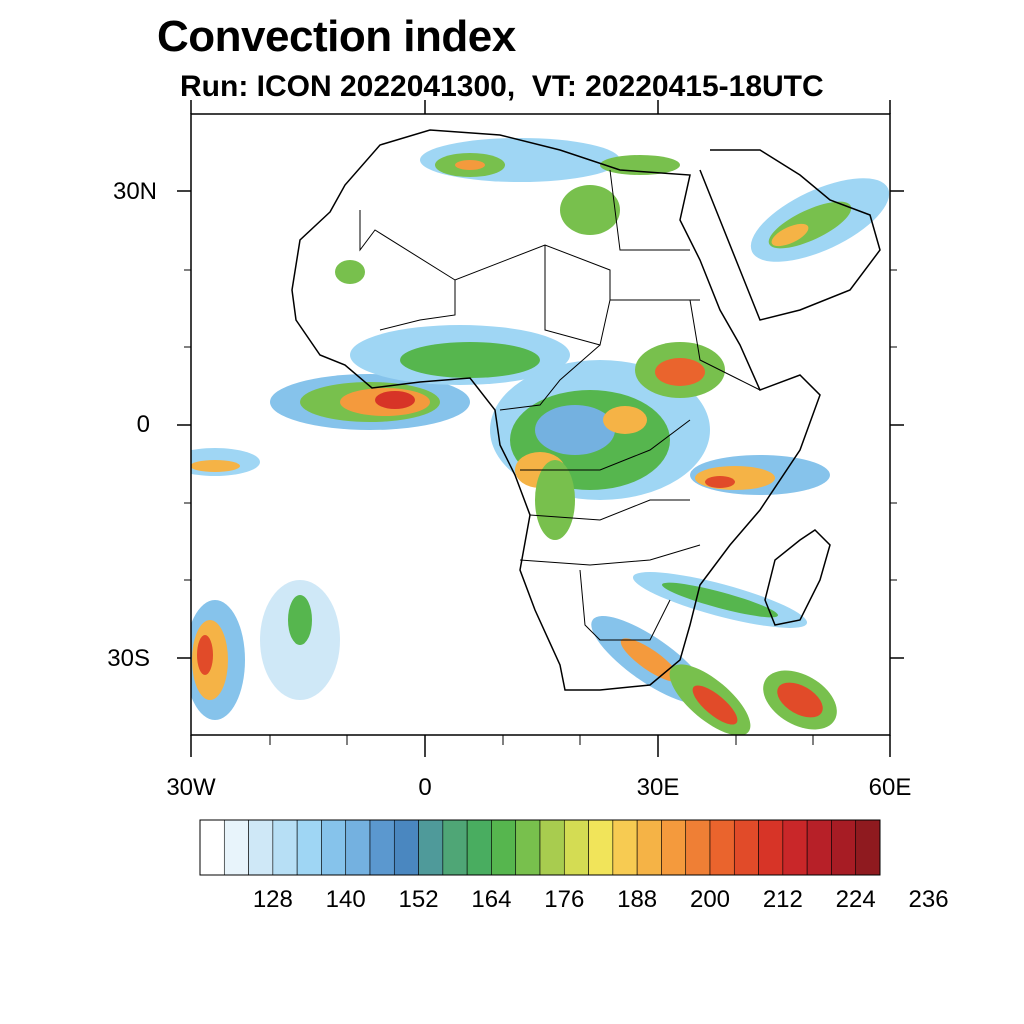  I want to click on lat-label-30n: 30N, so click(134, 191).